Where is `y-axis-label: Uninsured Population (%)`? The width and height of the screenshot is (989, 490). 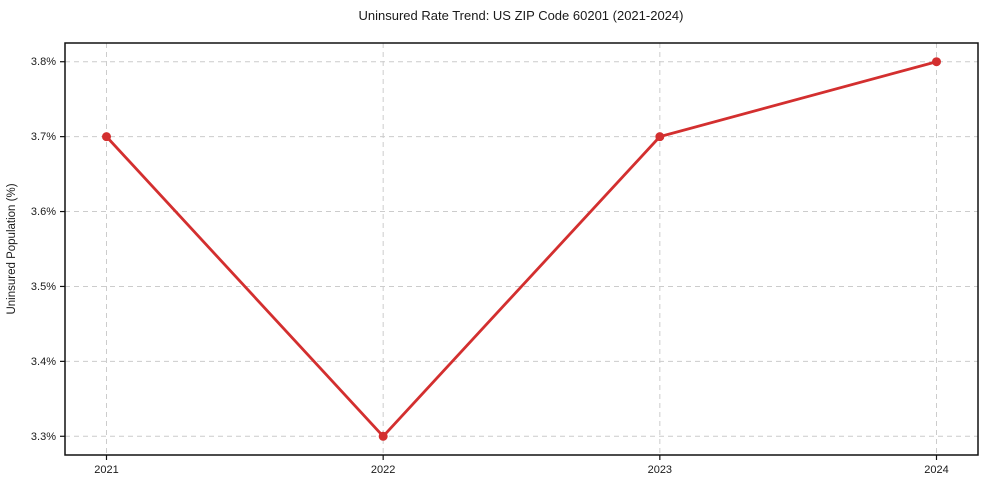 y-axis-label: Uninsured Population (%) is located at coordinates (12, 248).